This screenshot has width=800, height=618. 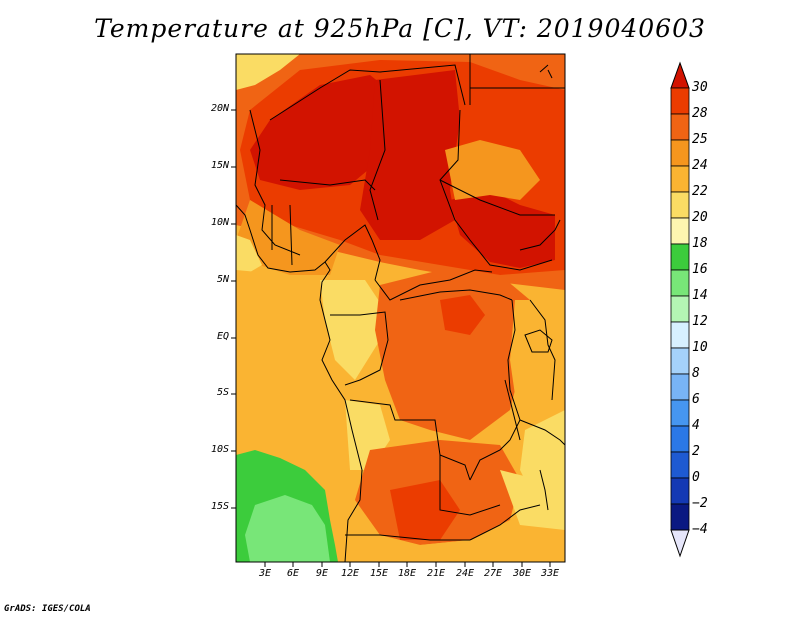 I want to click on lon-label-9e: 9E, so click(x=322, y=573).